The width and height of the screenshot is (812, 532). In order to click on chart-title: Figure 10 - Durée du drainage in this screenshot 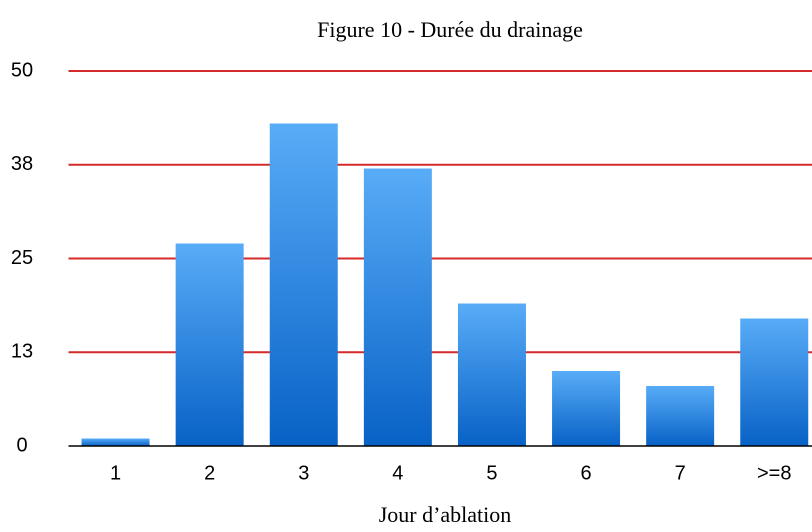, I will do `click(450, 29)`.